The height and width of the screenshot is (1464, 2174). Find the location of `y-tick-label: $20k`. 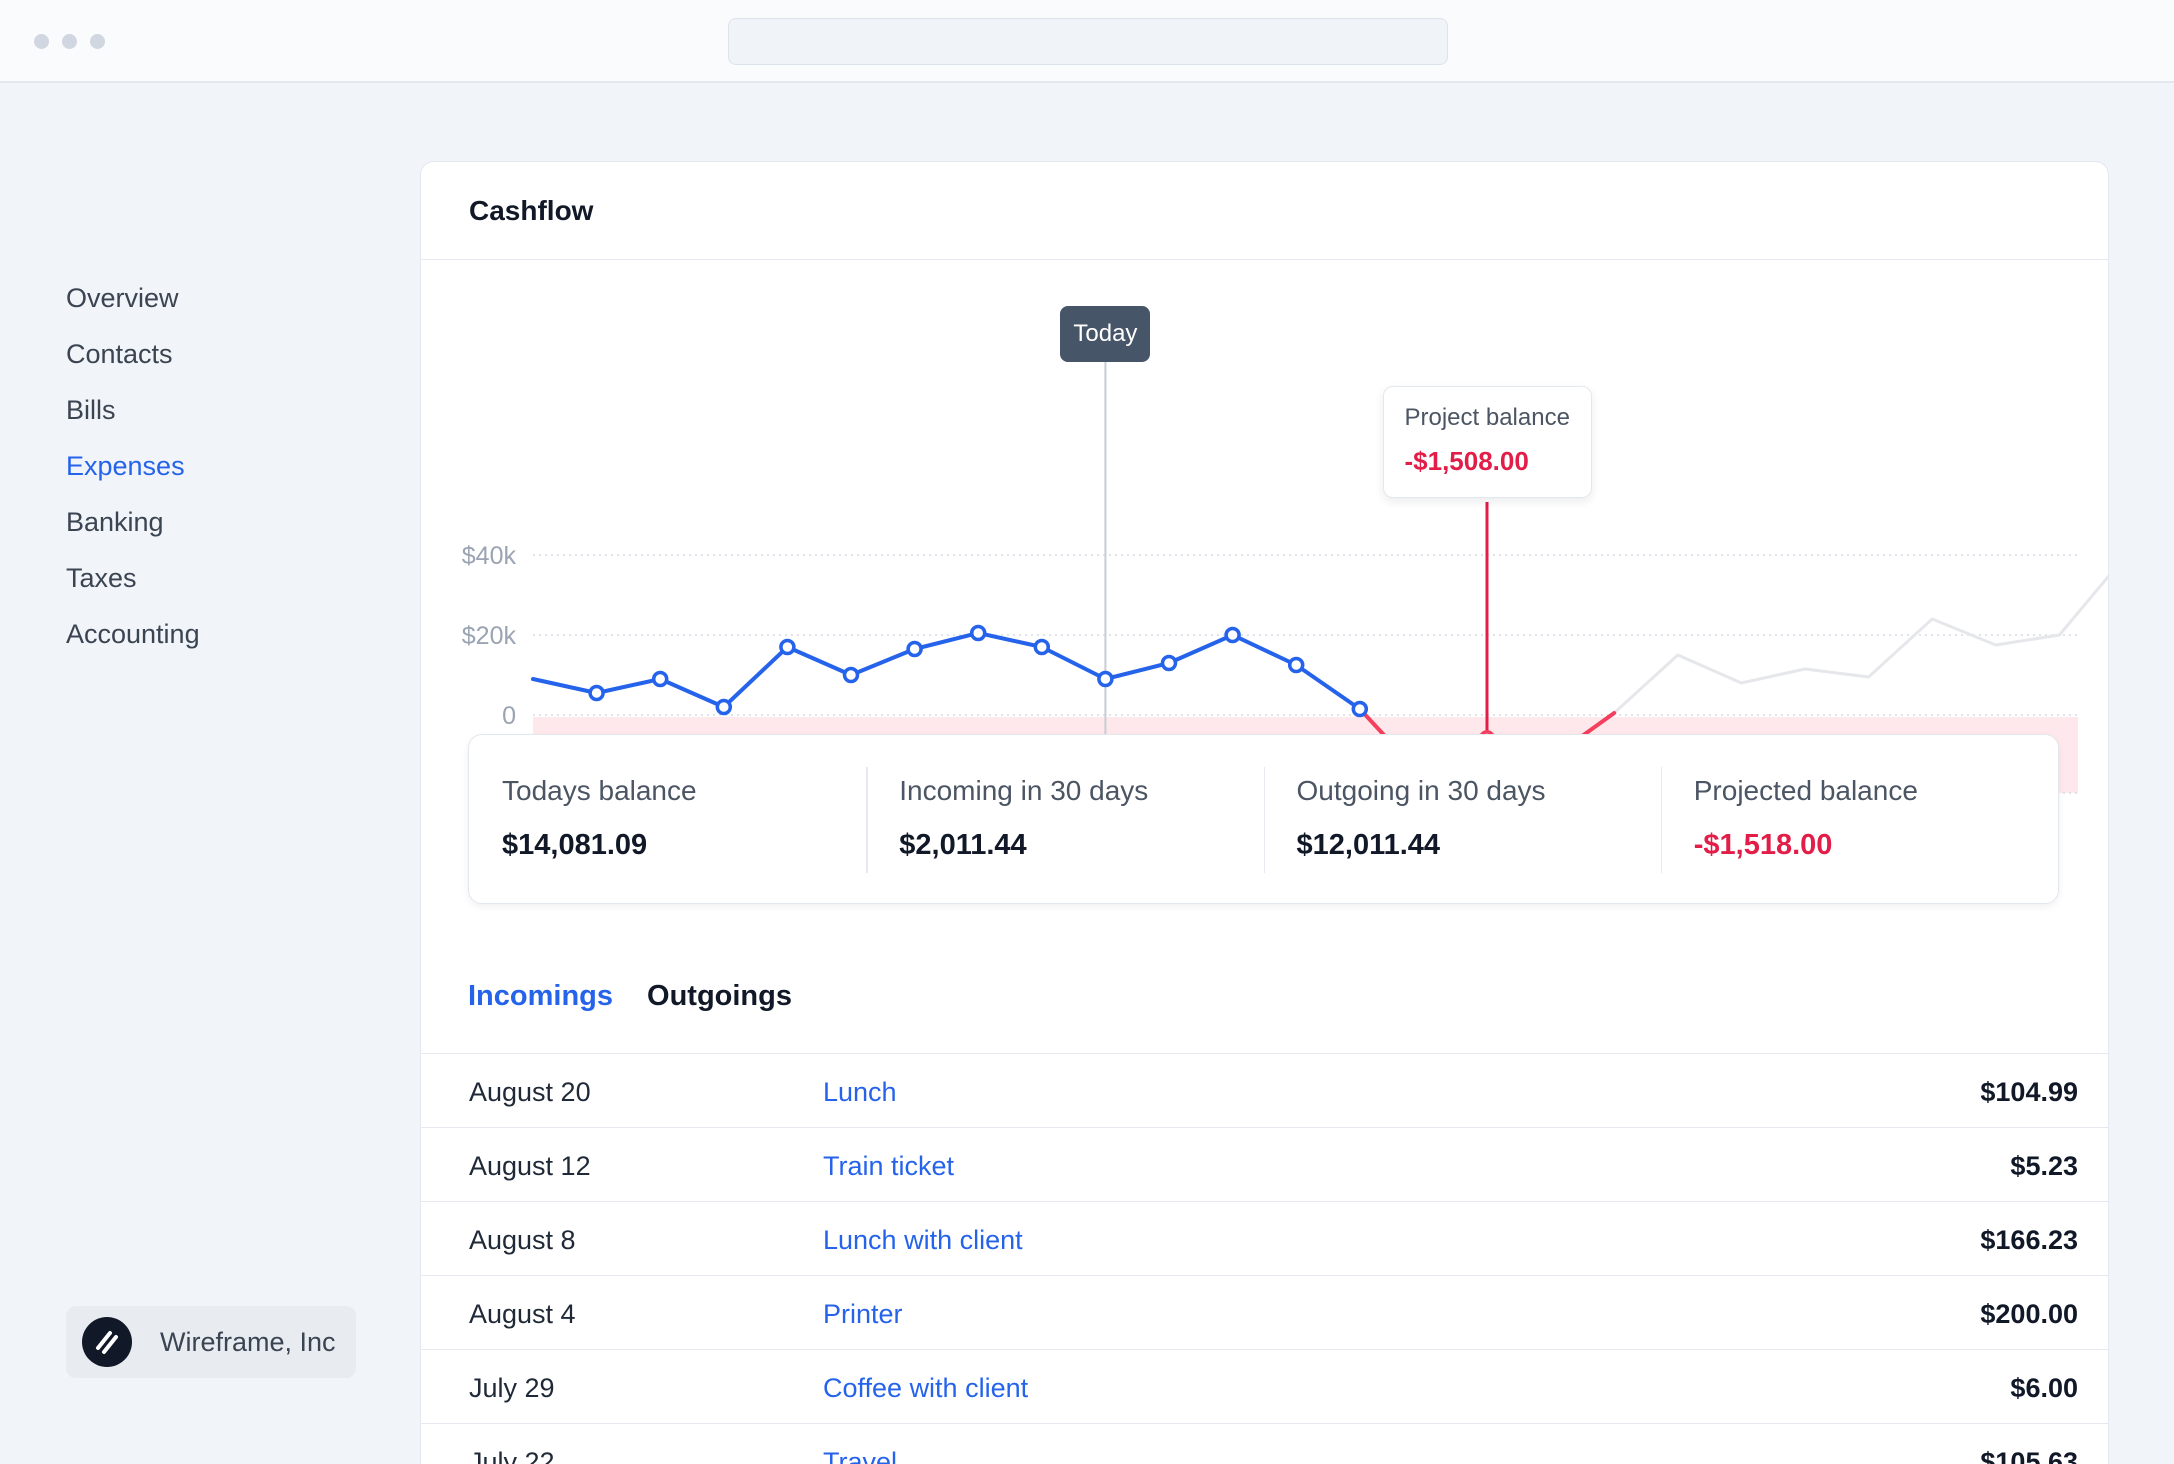

y-tick-label: $20k is located at coordinates (489, 636).